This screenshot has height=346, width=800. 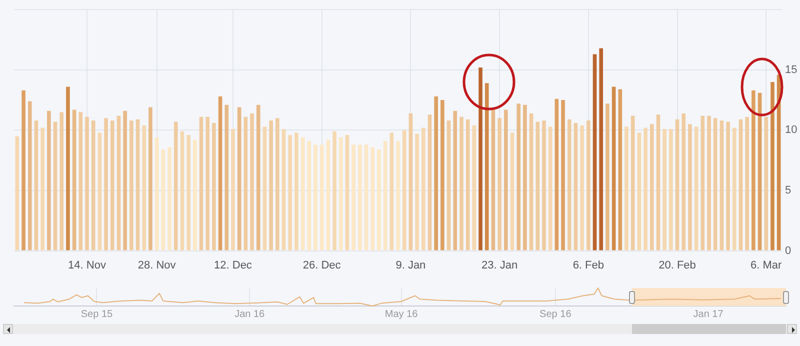 What do you see at coordinates (87, 265) in the screenshot?
I see `x-tick-label: 14. Nov` at bounding box center [87, 265].